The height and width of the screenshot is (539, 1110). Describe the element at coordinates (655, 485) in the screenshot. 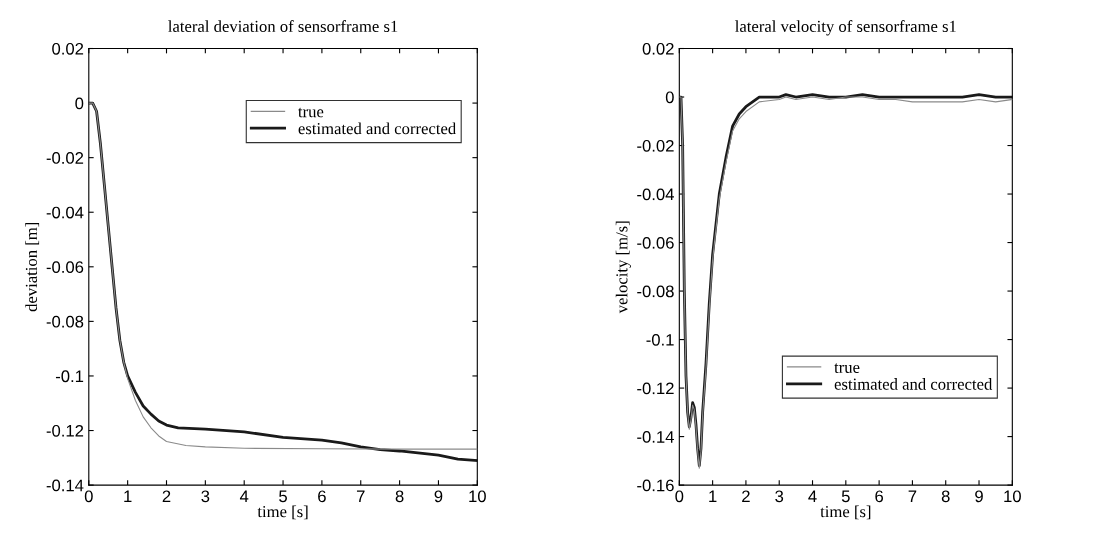

I see `y-tick-label: -0.16` at that location.